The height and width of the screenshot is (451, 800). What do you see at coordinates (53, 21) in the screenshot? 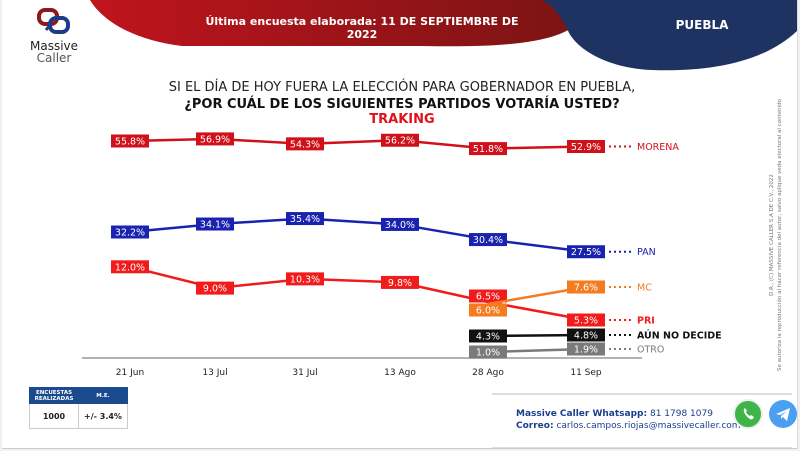
I see `logo-icon` at bounding box center [53, 21].